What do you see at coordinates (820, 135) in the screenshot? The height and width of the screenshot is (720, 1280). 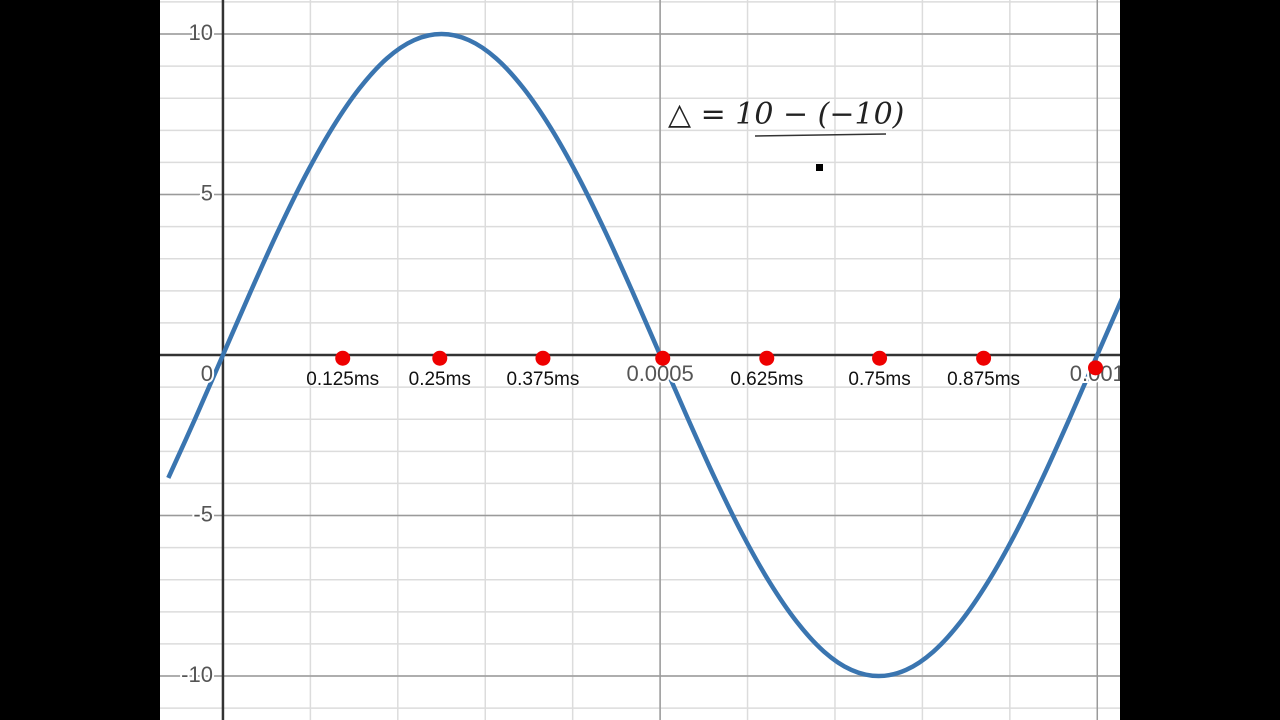 I see `annotation-underline` at bounding box center [820, 135].